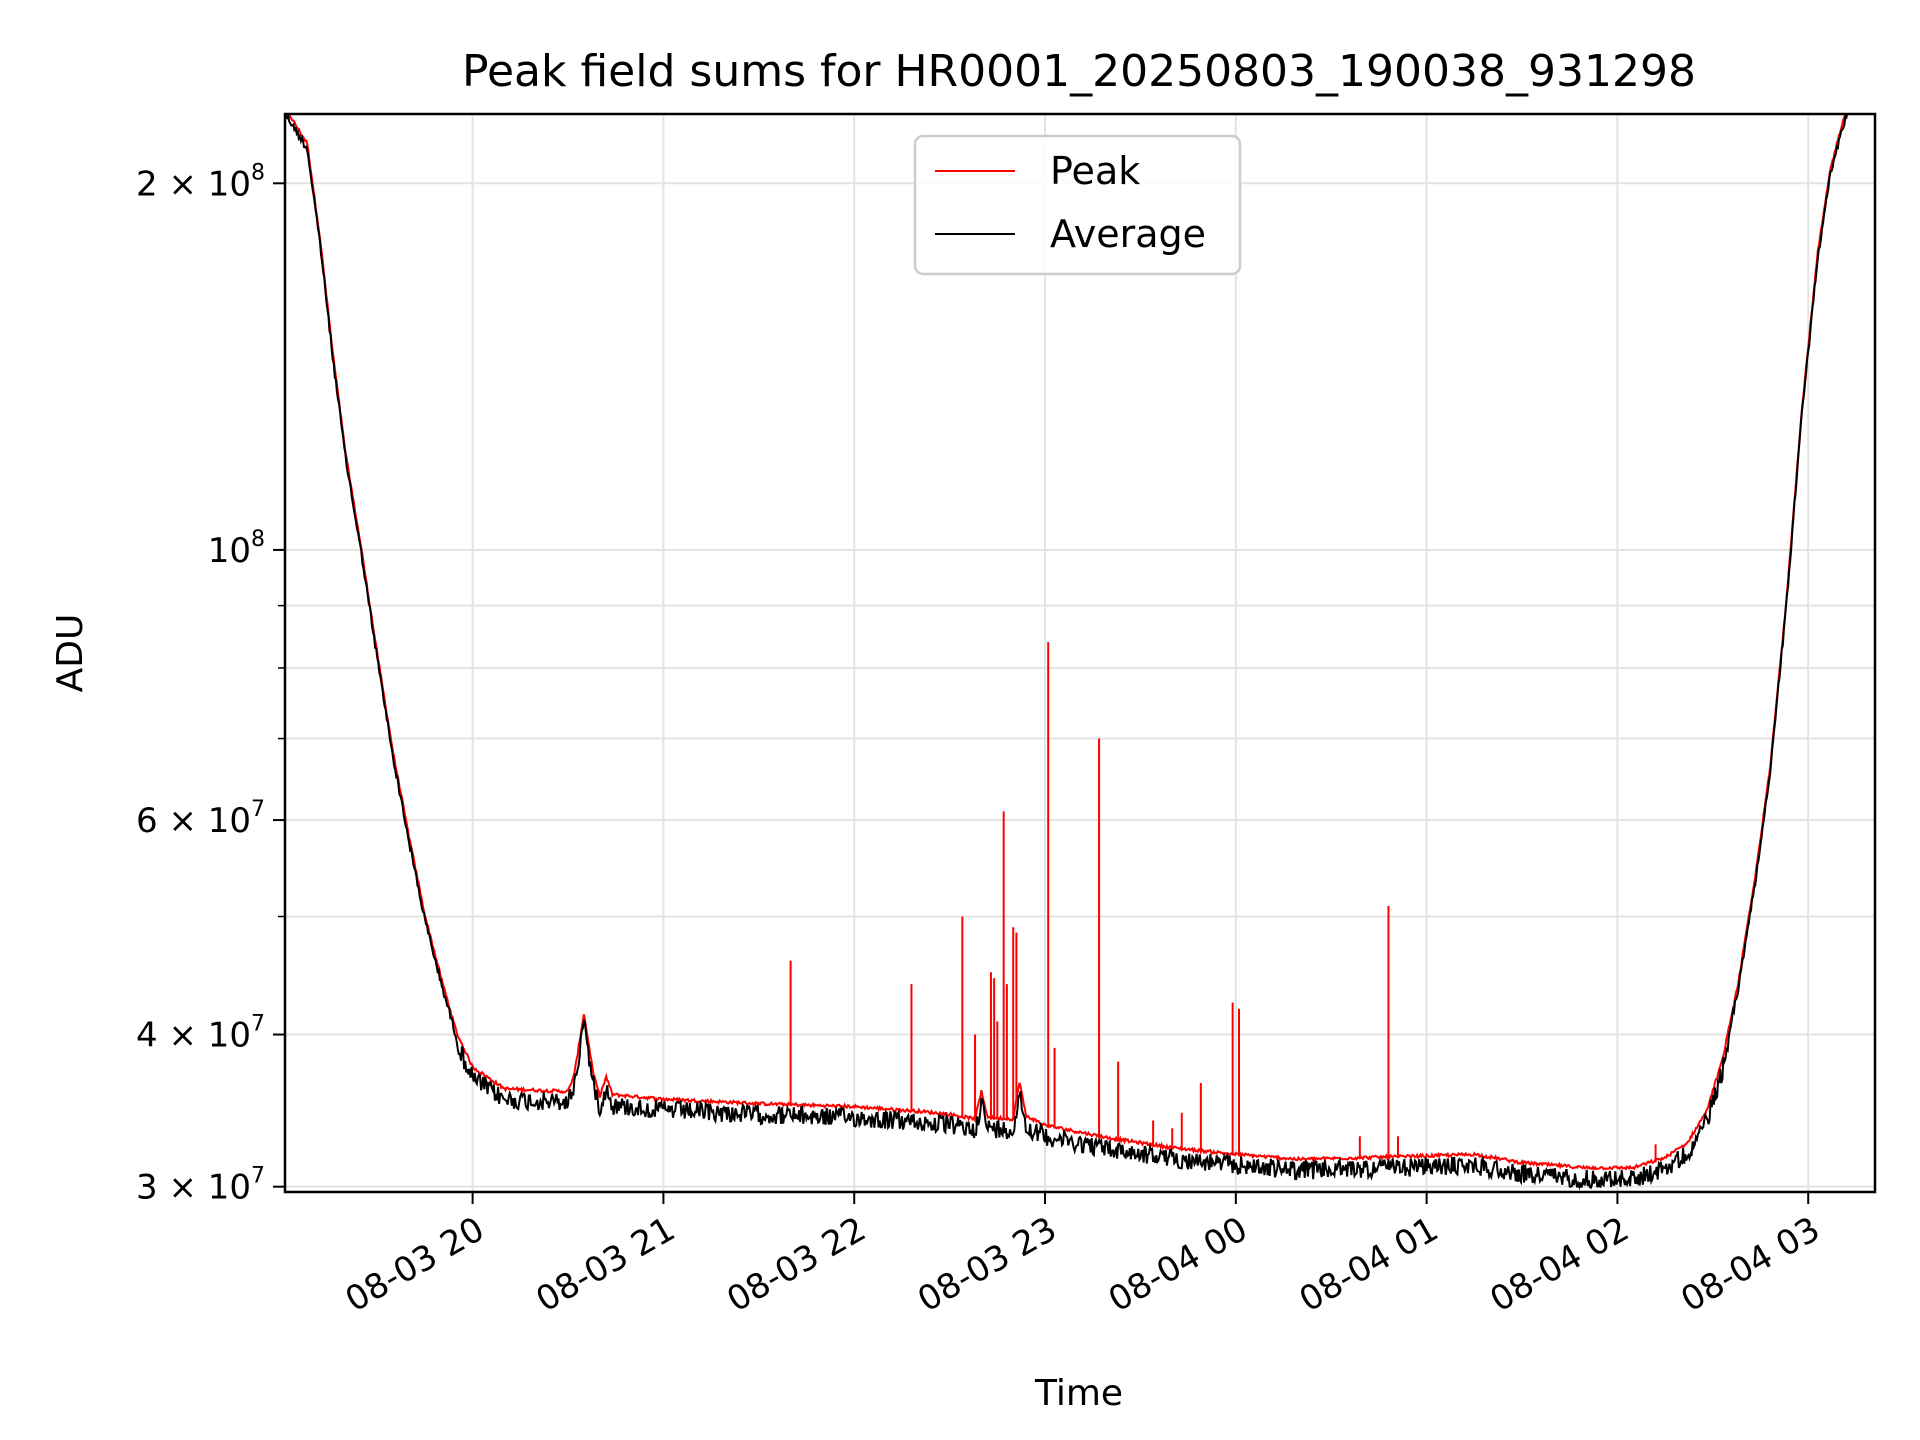 Image resolution: width=1920 pixels, height=1440 pixels. What do you see at coordinates (210, 684) in the screenshot?
I see `y-axis: 3 × 107 4 × 107 6 × 107 108 2 × 108` at bounding box center [210, 684].